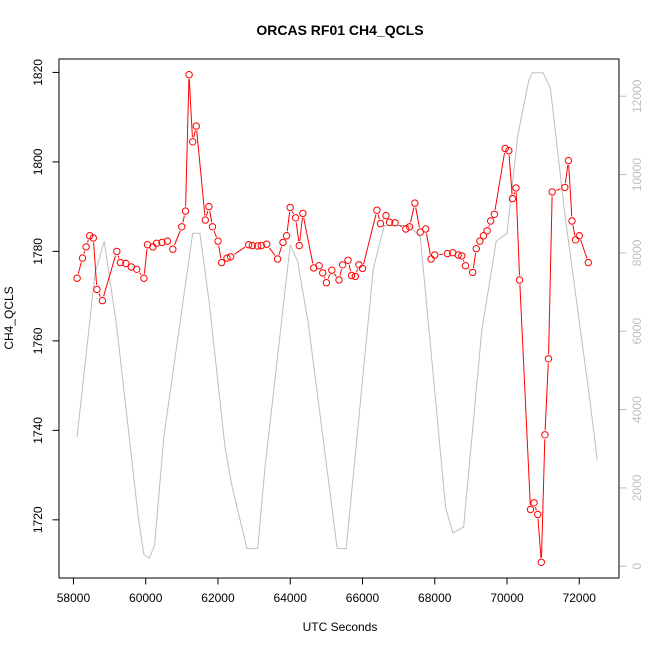 This screenshot has width=650, height=650. Describe the element at coordinates (637, 409) in the screenshot. I see `y2-tick-label: 4000` at that location.